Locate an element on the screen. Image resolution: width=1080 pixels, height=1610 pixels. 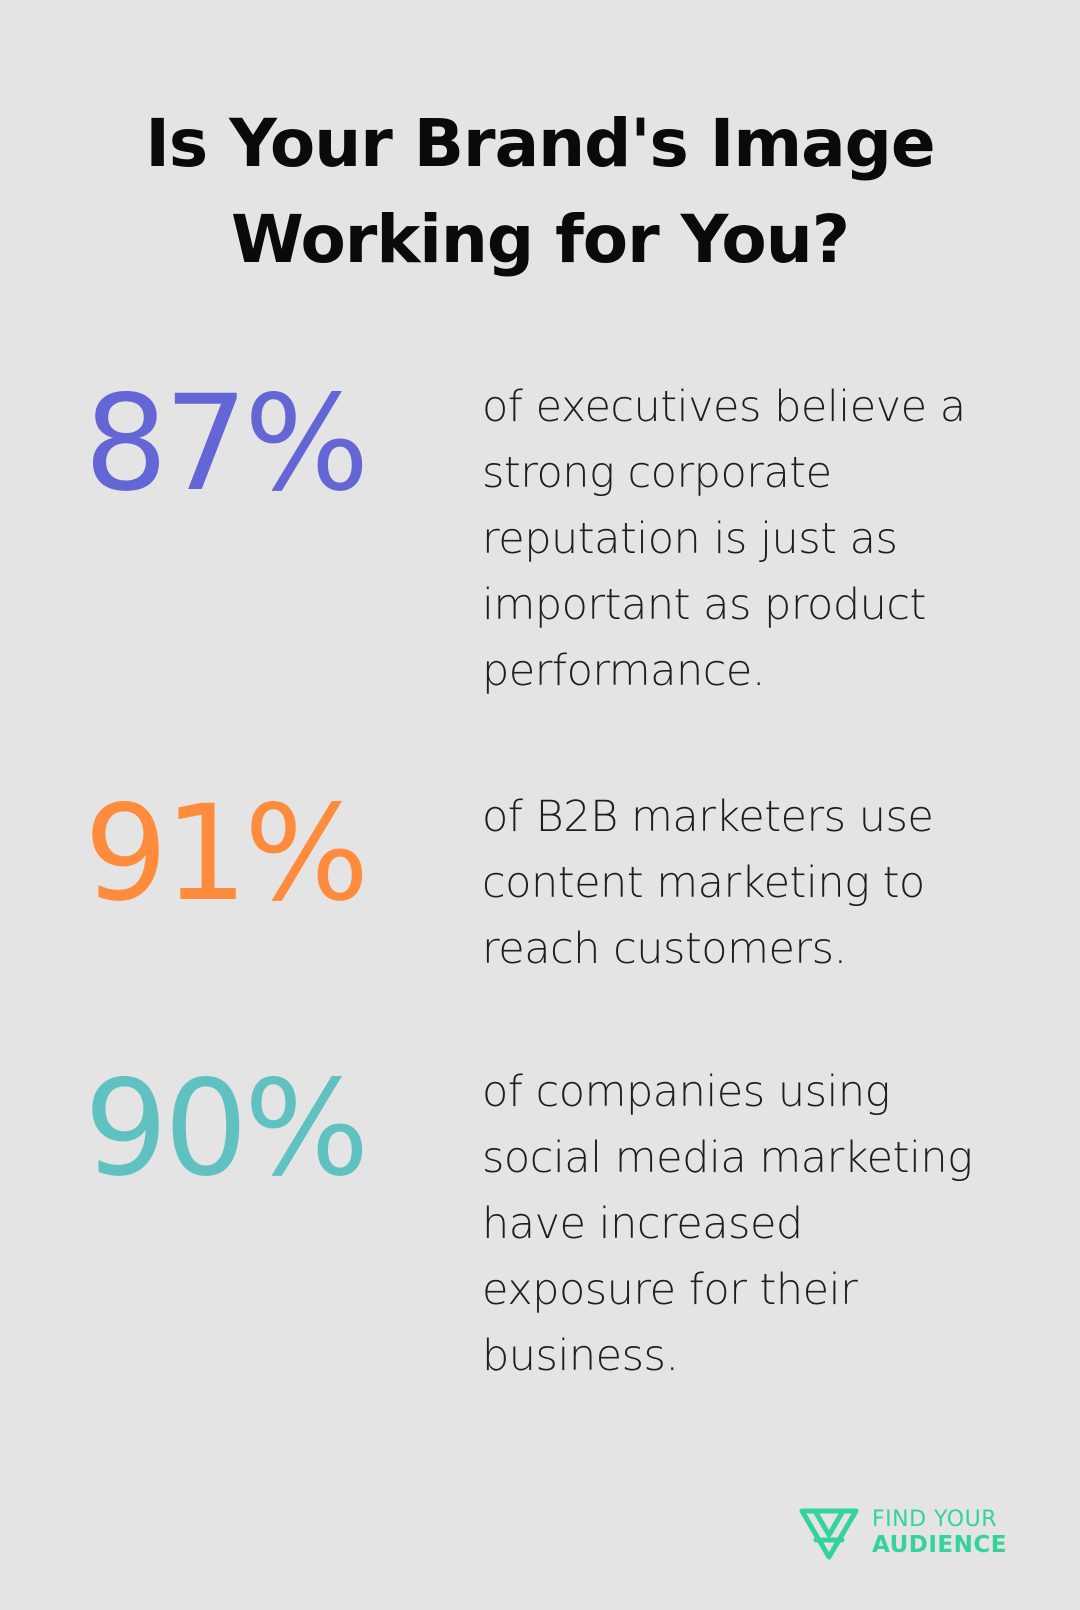
stat-description-line: exposure for their is located at coordinates (670, 1290).